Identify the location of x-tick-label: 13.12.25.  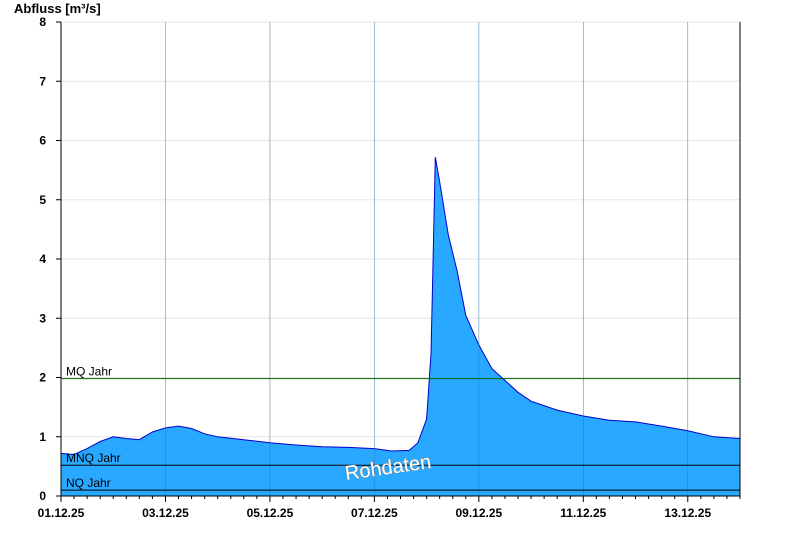
(687, 513).